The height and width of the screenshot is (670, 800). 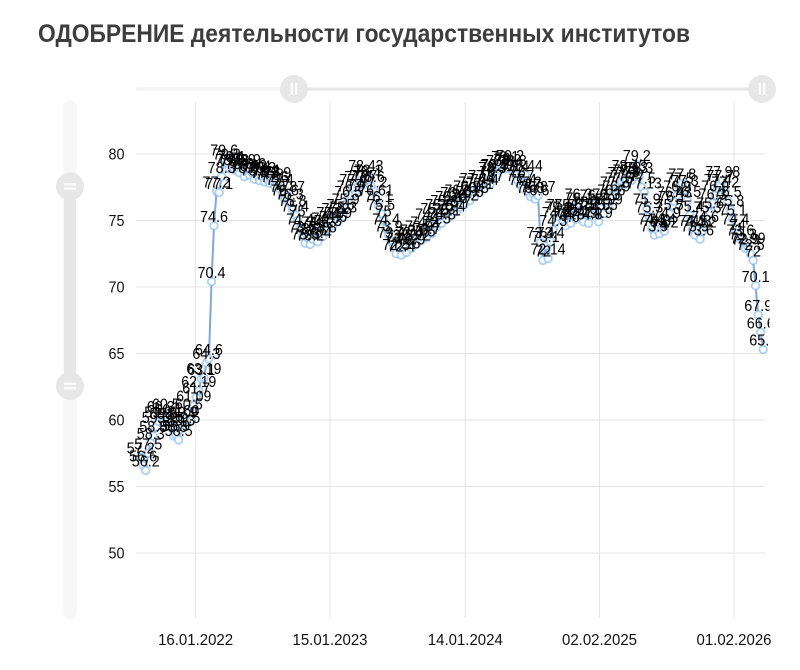 I want to click on svg-text: 77, so click(x=282, y=185).